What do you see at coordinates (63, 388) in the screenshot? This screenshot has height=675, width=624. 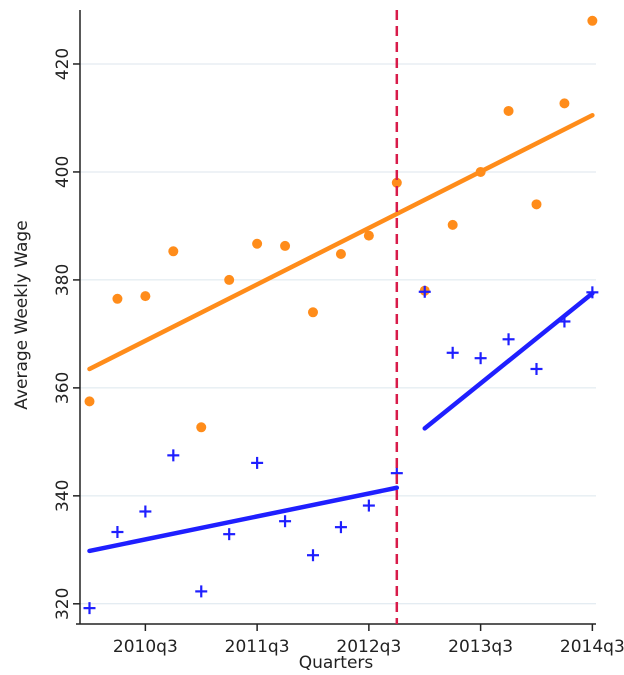 I see `y-tick-label: 360` at bounding box center [63, 388].